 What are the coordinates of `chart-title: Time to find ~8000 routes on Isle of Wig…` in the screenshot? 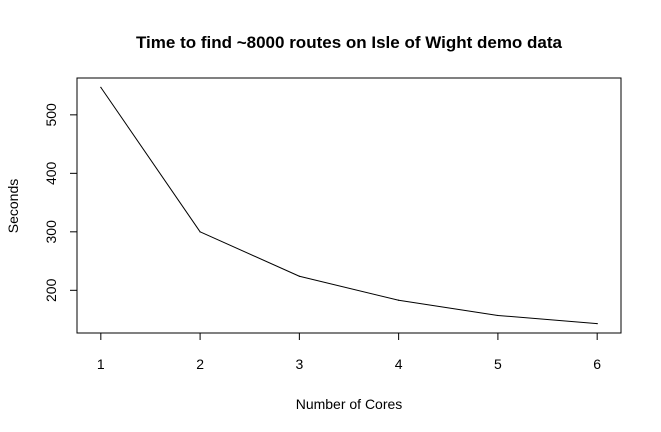 It's located at (349, 42).